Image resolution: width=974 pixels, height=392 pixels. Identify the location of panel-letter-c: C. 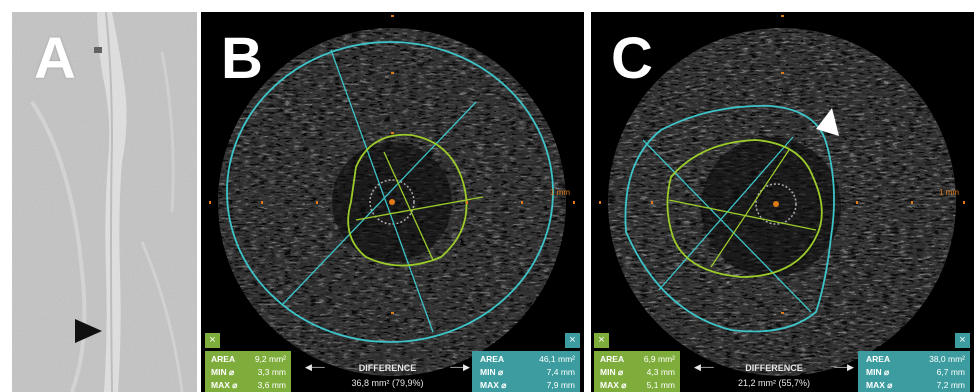
(632, 58).